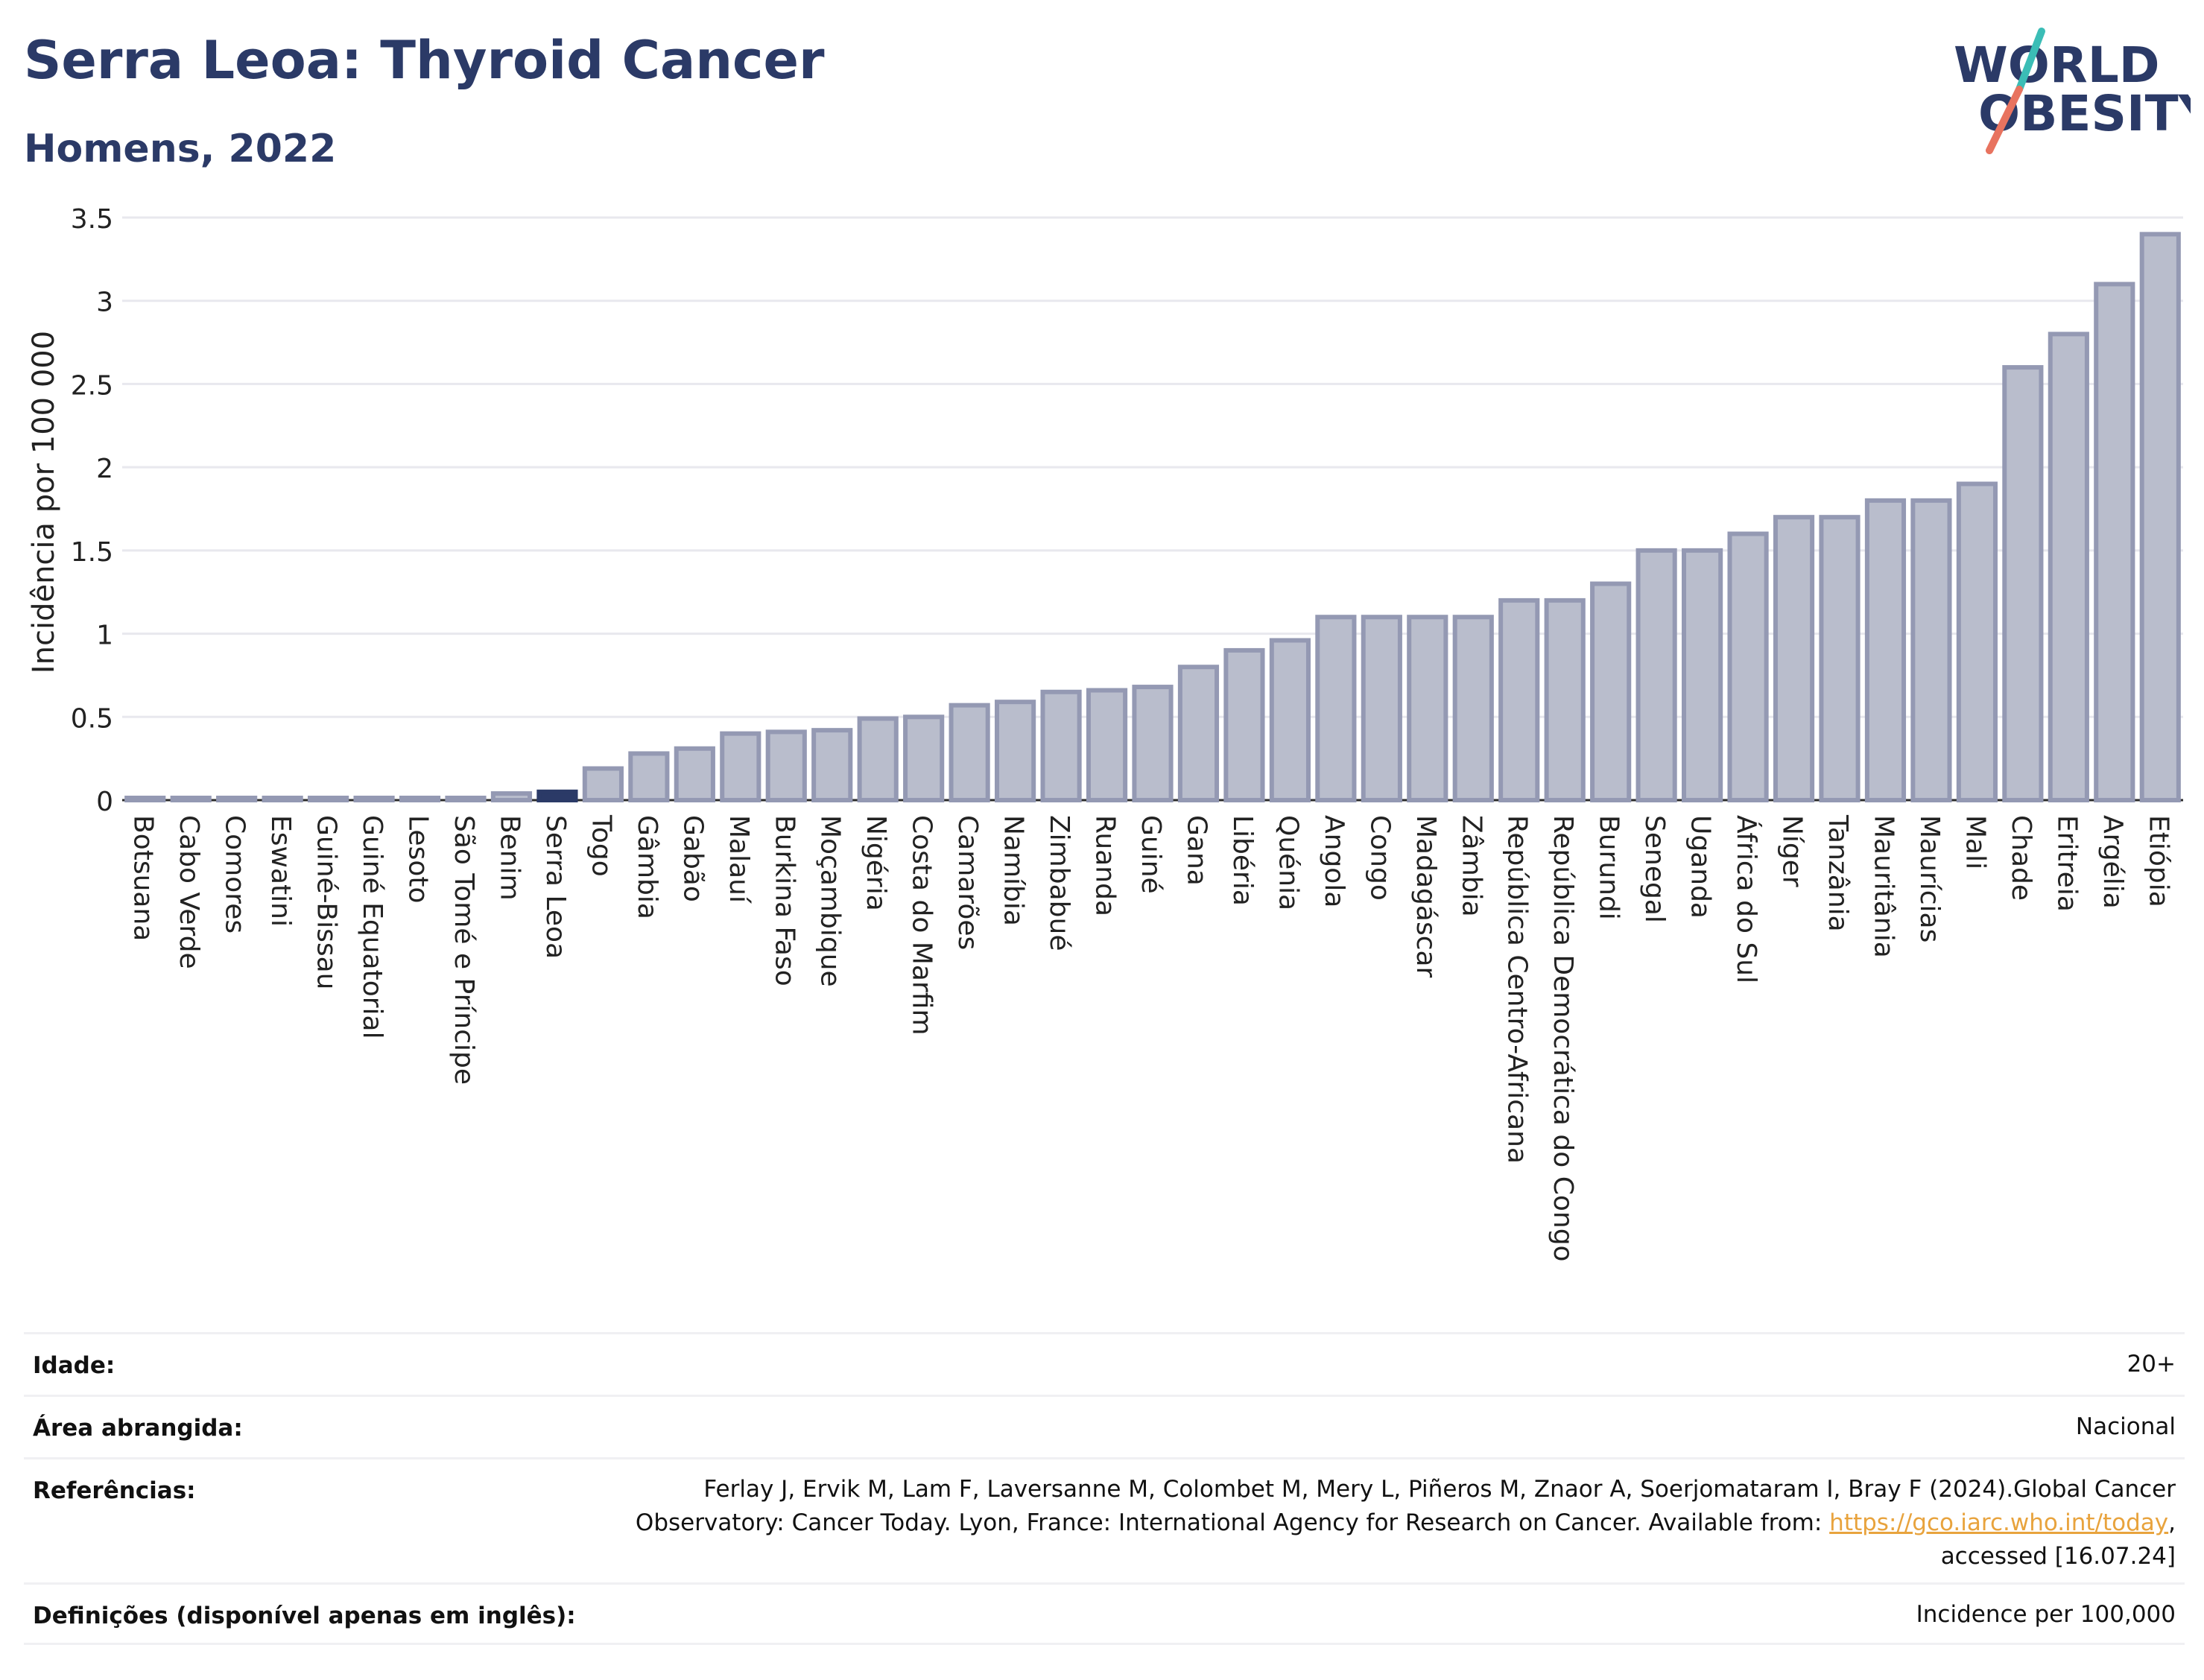 The height and width of the screenshot is (1680, 2204). I want to click on x-tick-label: Madagáscar, so click(1425, 896).